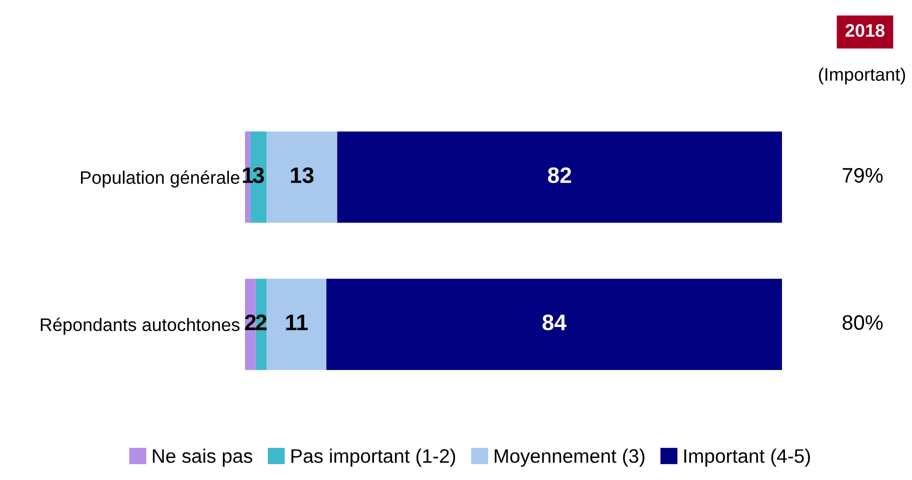 The image size is (912, 480). I want to click on data-label: 84, so click(554, 322).